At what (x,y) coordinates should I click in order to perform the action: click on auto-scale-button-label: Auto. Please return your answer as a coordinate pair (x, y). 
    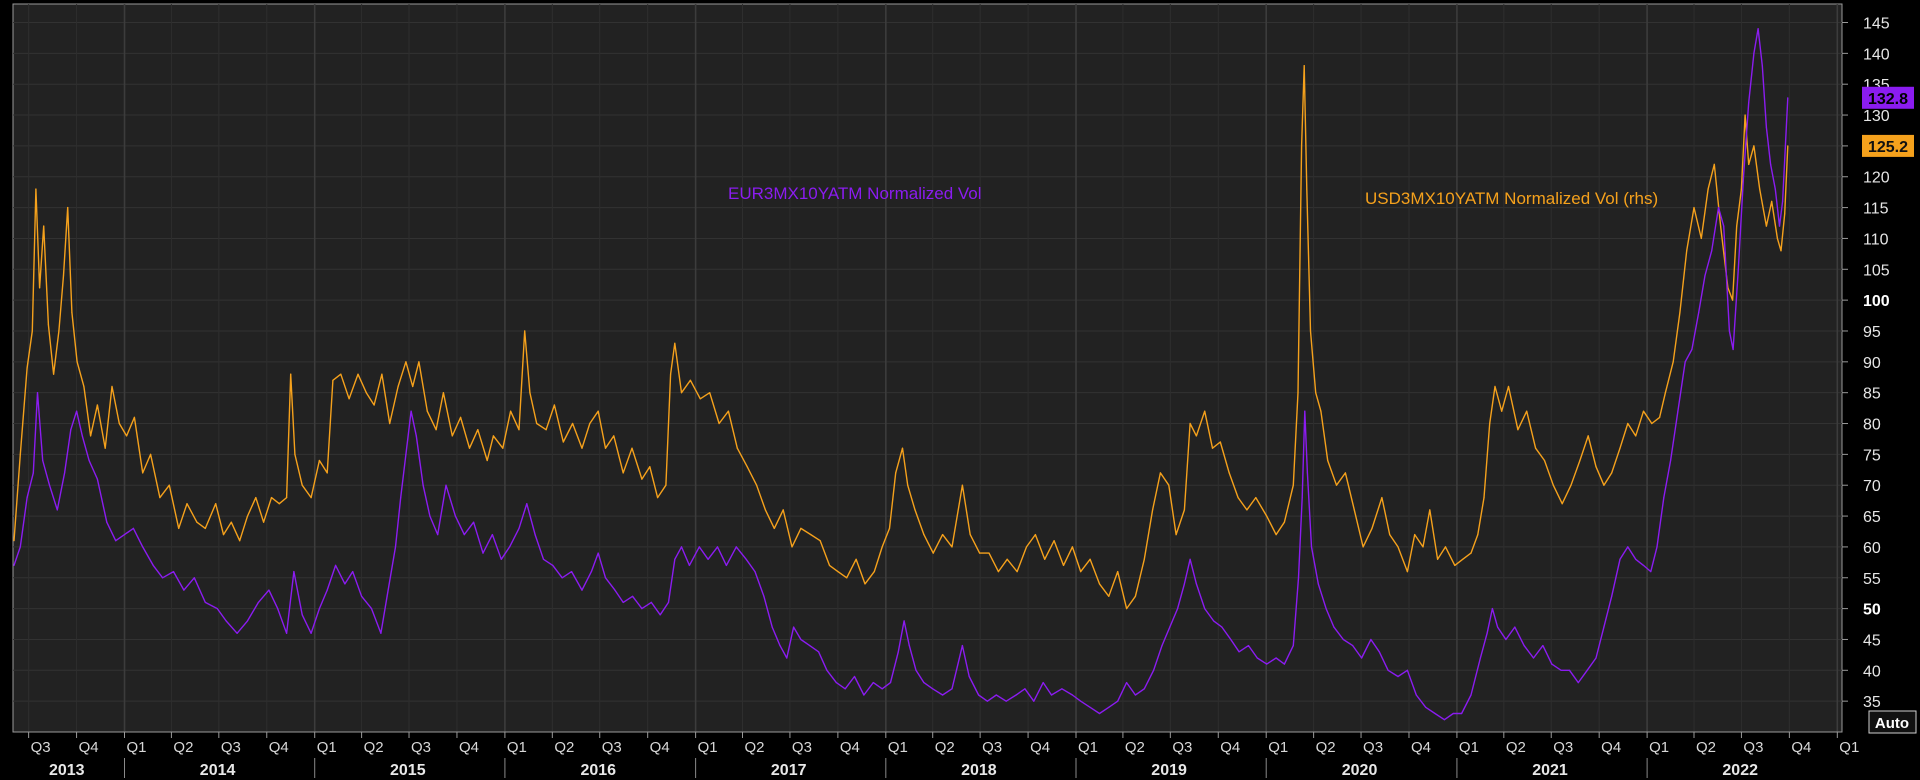
    Looking at the image, I should click on (1892, 723).